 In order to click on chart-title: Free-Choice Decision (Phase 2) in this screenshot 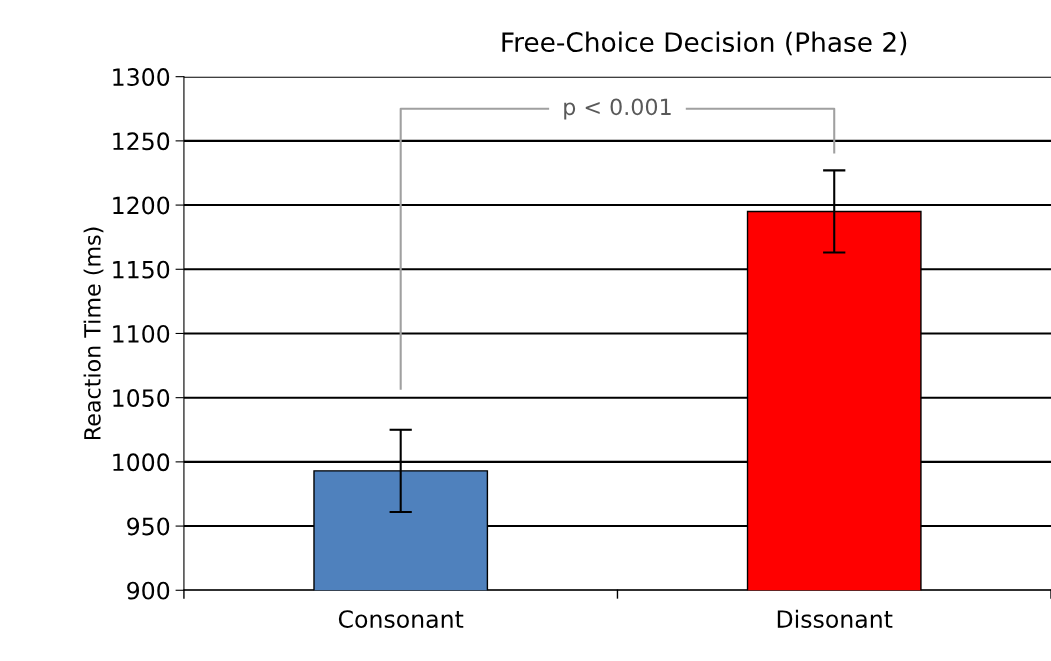, I will do `click(704, 43)`.